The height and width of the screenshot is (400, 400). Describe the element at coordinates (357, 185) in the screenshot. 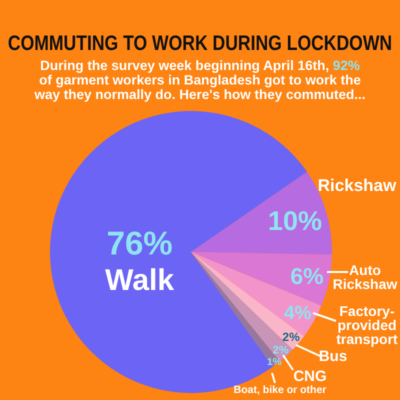

I see `slice-label: Rickshaw` at that location.